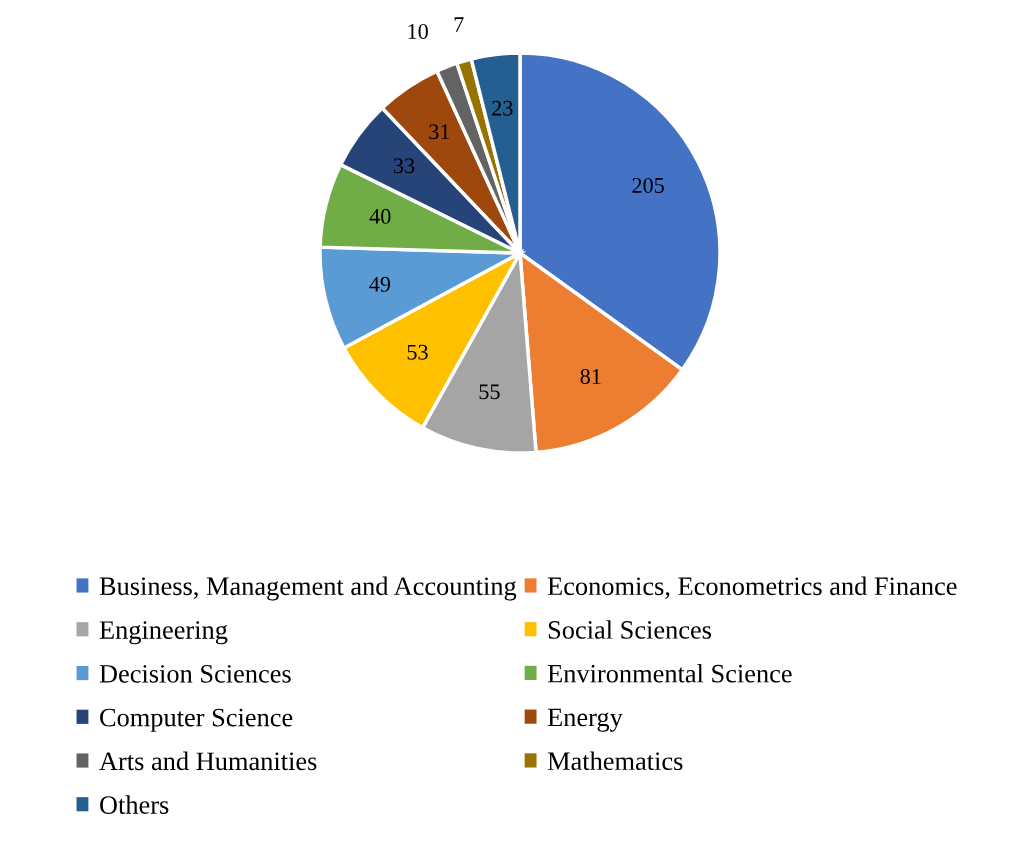 The height and width of the screenshot is (843, 1034). What do you see at coordinates (752, 587) in the screenshot?
I see `legend-label: Economics, Econometrics and Finance` at bounding box center [752, 587].